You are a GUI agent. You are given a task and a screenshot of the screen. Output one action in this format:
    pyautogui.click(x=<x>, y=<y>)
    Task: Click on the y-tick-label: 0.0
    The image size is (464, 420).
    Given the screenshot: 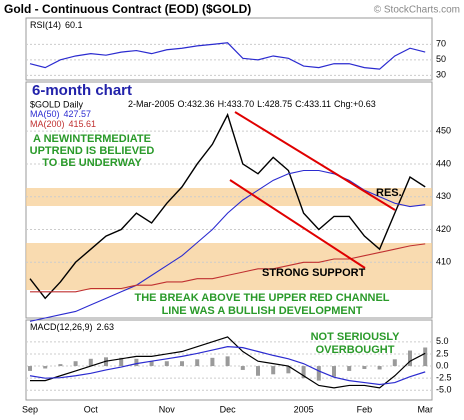 What is the action you would take?
    pyautogui.click(x=442, y=365)
    